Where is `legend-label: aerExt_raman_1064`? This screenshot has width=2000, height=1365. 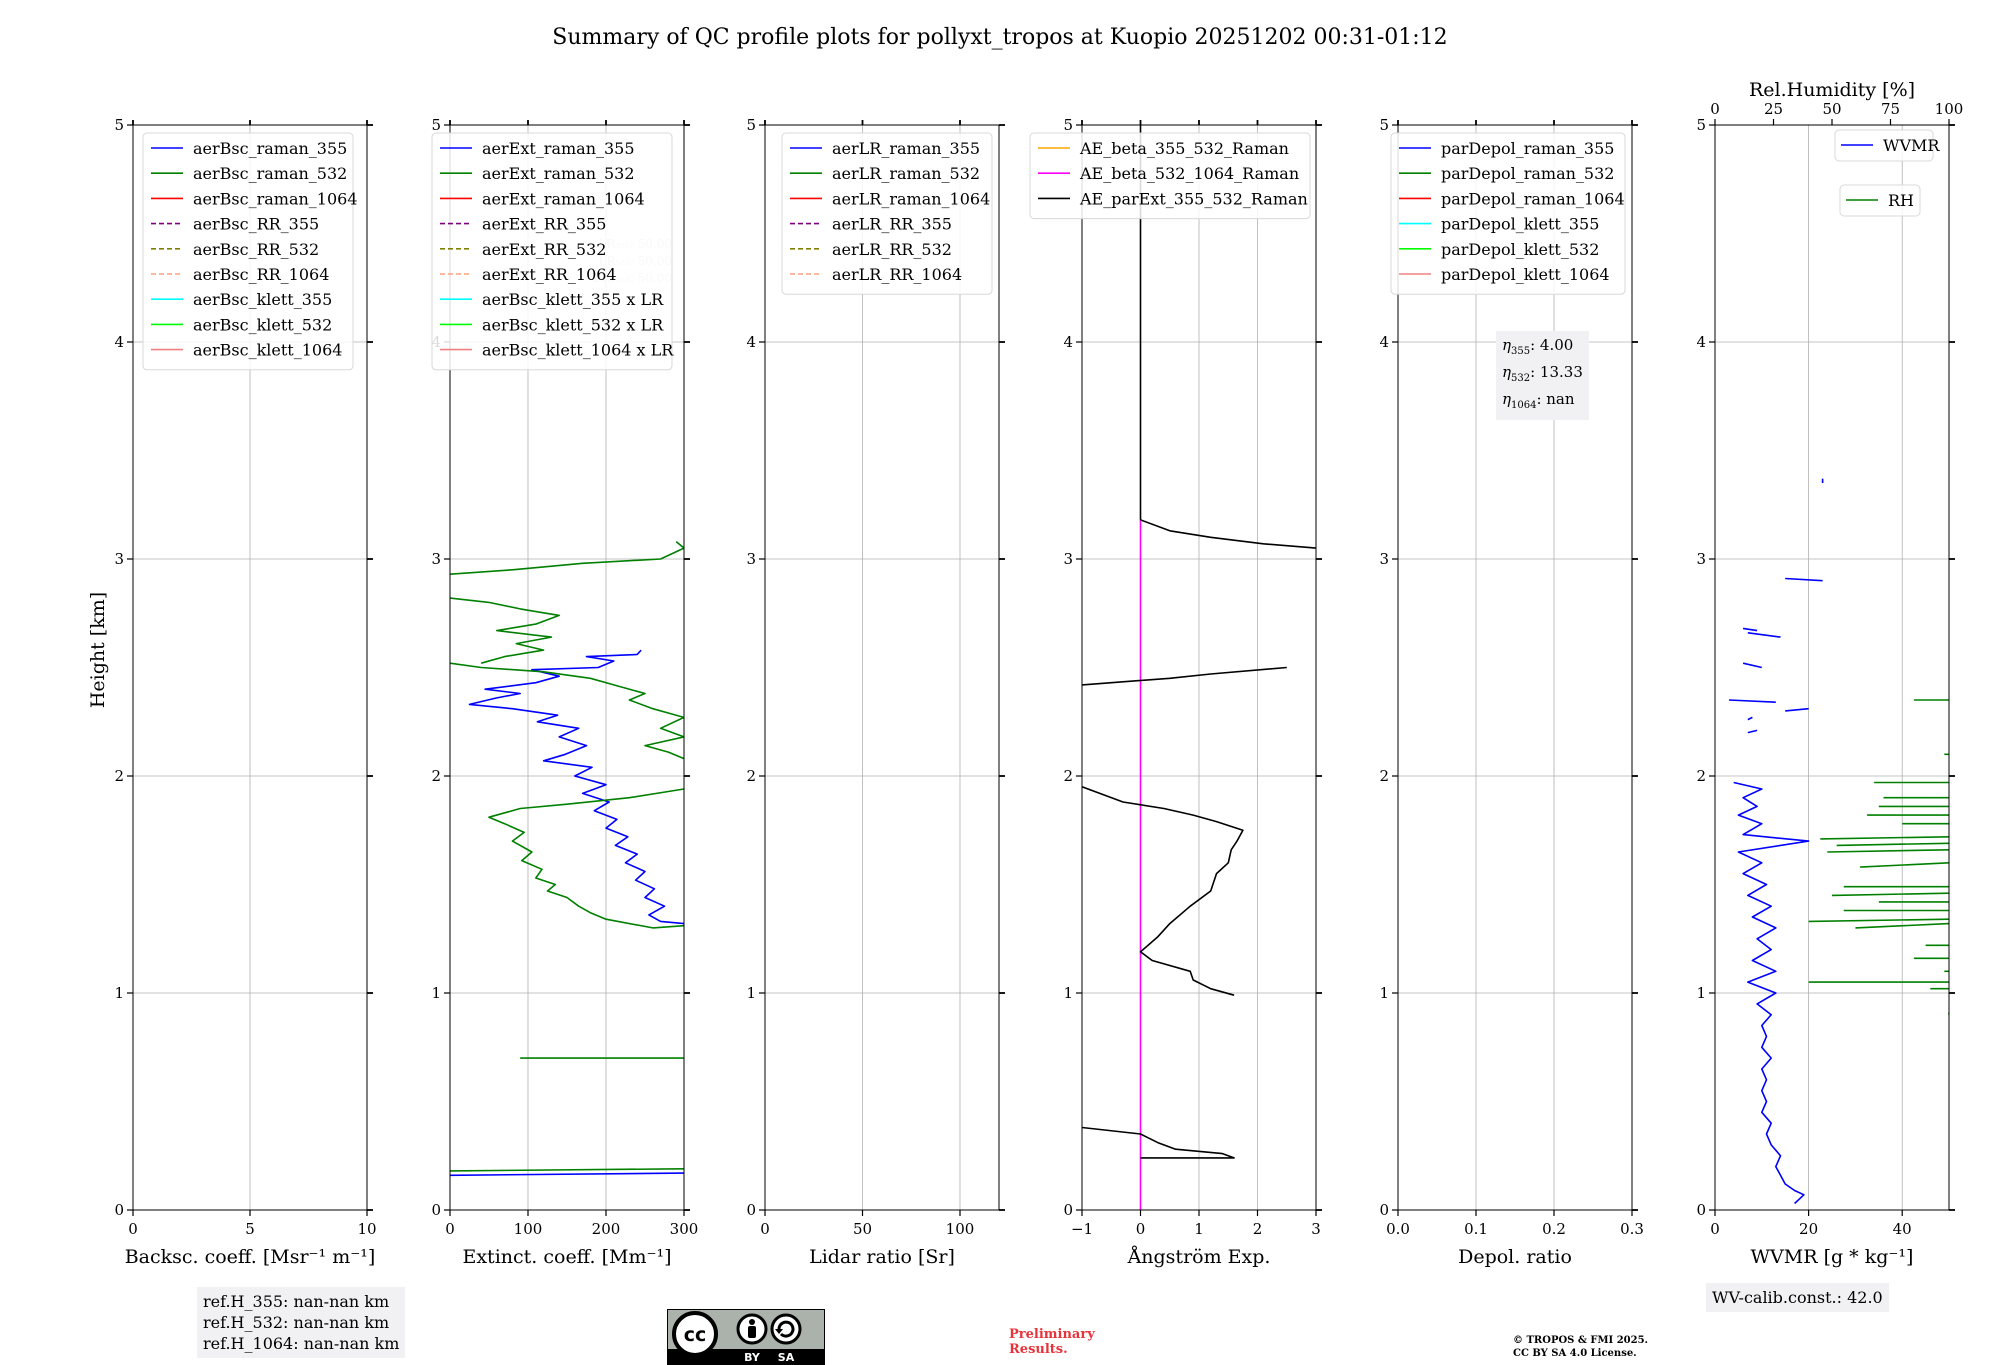 legend-label: aerExt_raman_1064 is located at coordinates (563, 198).